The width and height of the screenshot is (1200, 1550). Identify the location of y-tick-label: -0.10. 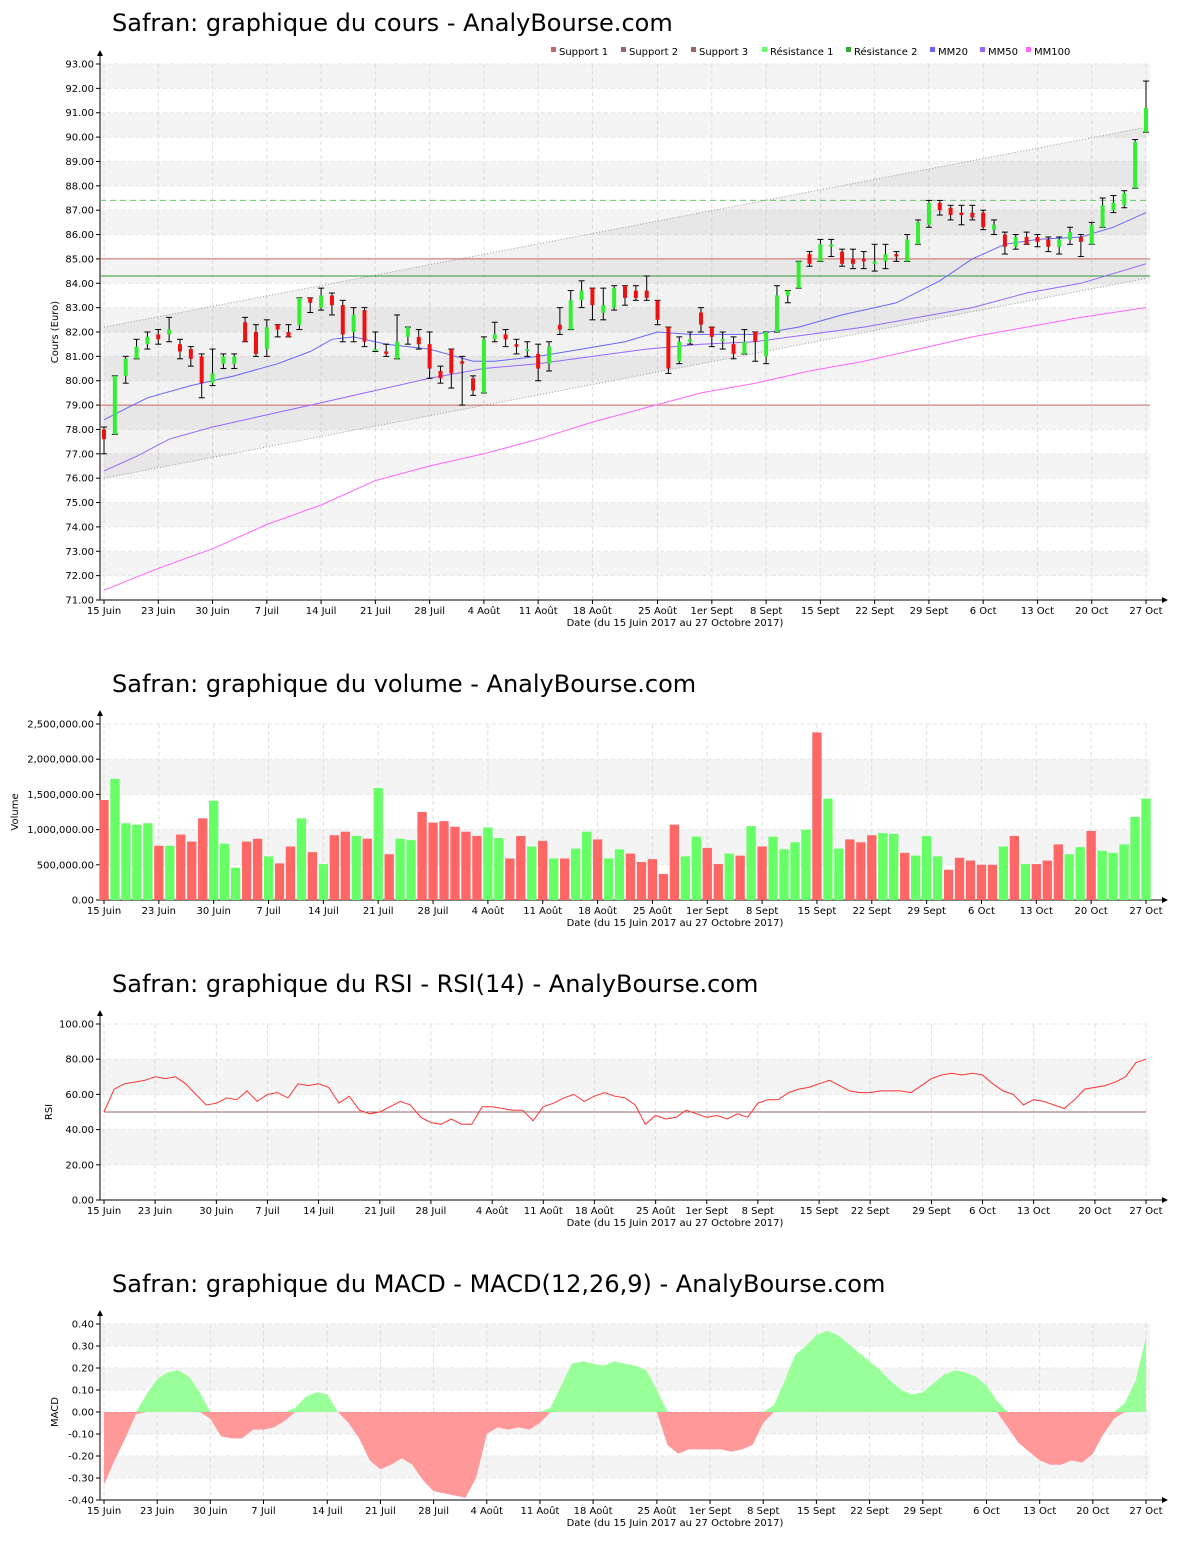
(81, 1435).